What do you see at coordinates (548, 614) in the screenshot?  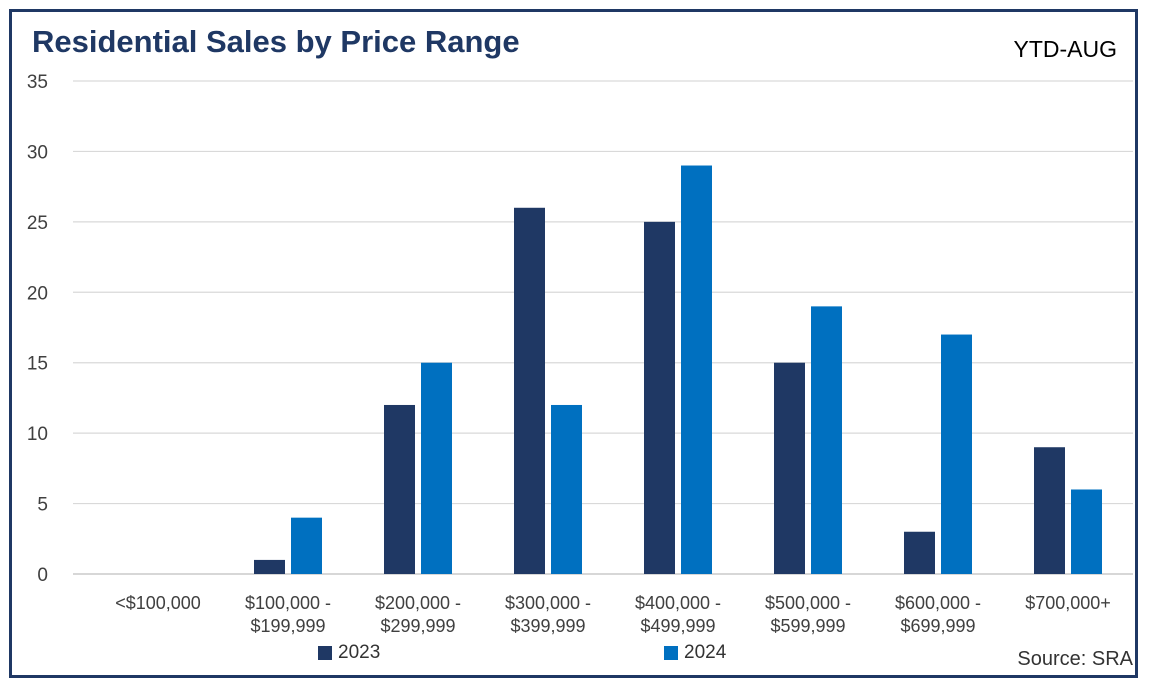 I see `x-tick-label: $300,000 -$399,999` at bounding box center [548, 614].